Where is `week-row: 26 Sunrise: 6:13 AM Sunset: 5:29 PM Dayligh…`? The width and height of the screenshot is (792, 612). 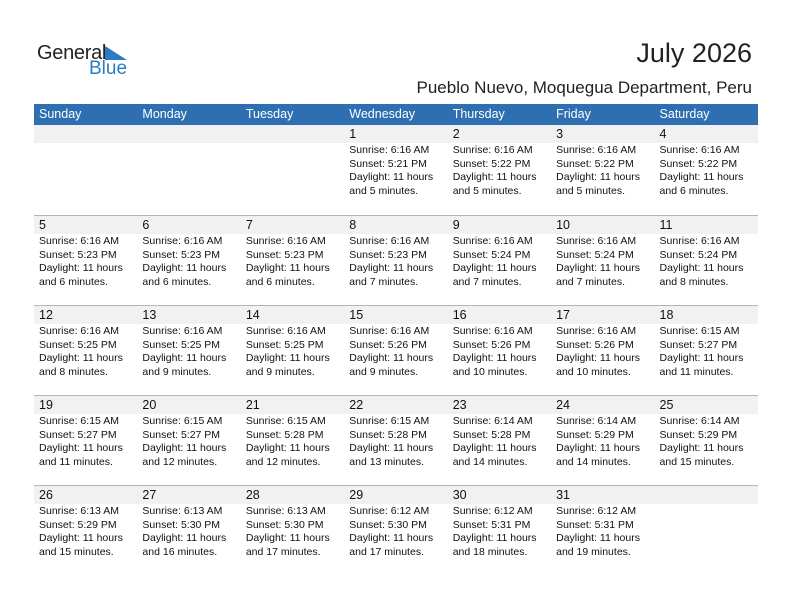 week-row: 26 Sunrise: 6:13 AM Sunset: 5:29 PM Dayligh… is located at coordinates (396, 530).